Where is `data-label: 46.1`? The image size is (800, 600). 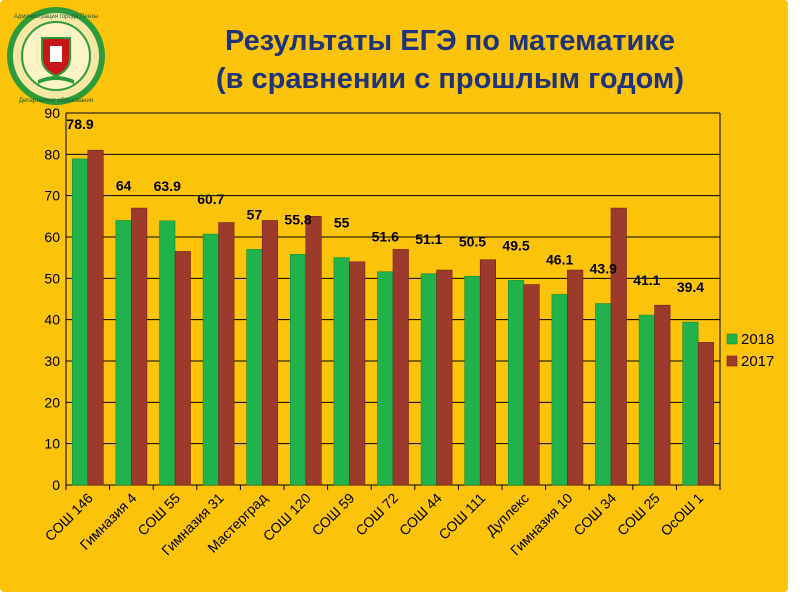 data-label: 46.1 is located at coordinates (559, 259).